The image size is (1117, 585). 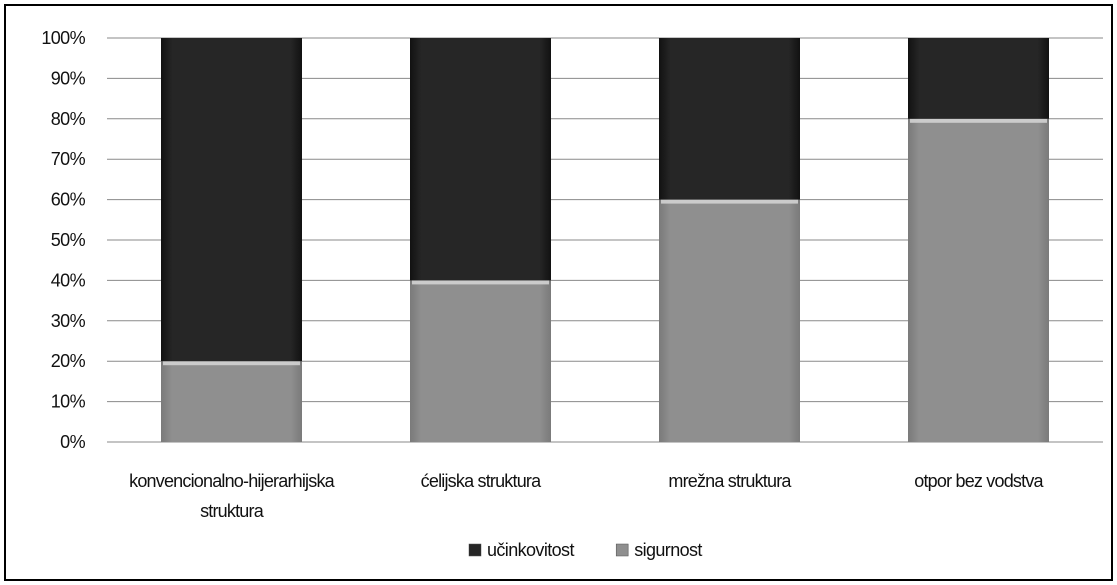 What do you see at coordinates (530, 550) in the screenshot?
I see `legend-label-učinkovitost: učinkovitost` at bounding box center [530, 550].